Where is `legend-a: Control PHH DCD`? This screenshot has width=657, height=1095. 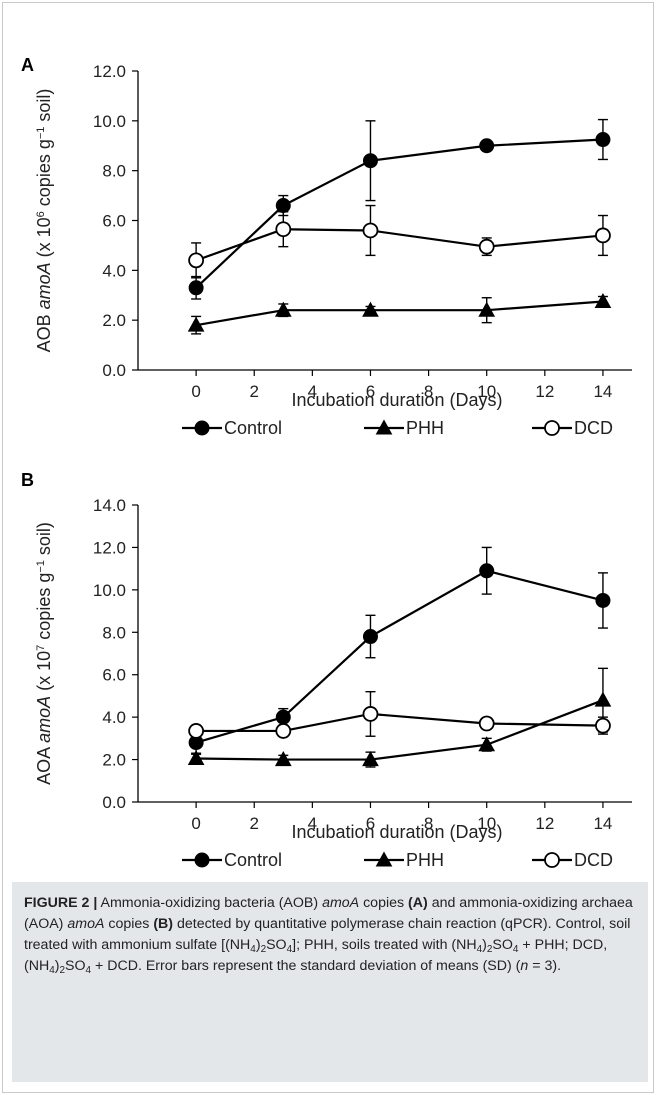 legend-a: Control PHH DCD is located at coordinates (397, 428).